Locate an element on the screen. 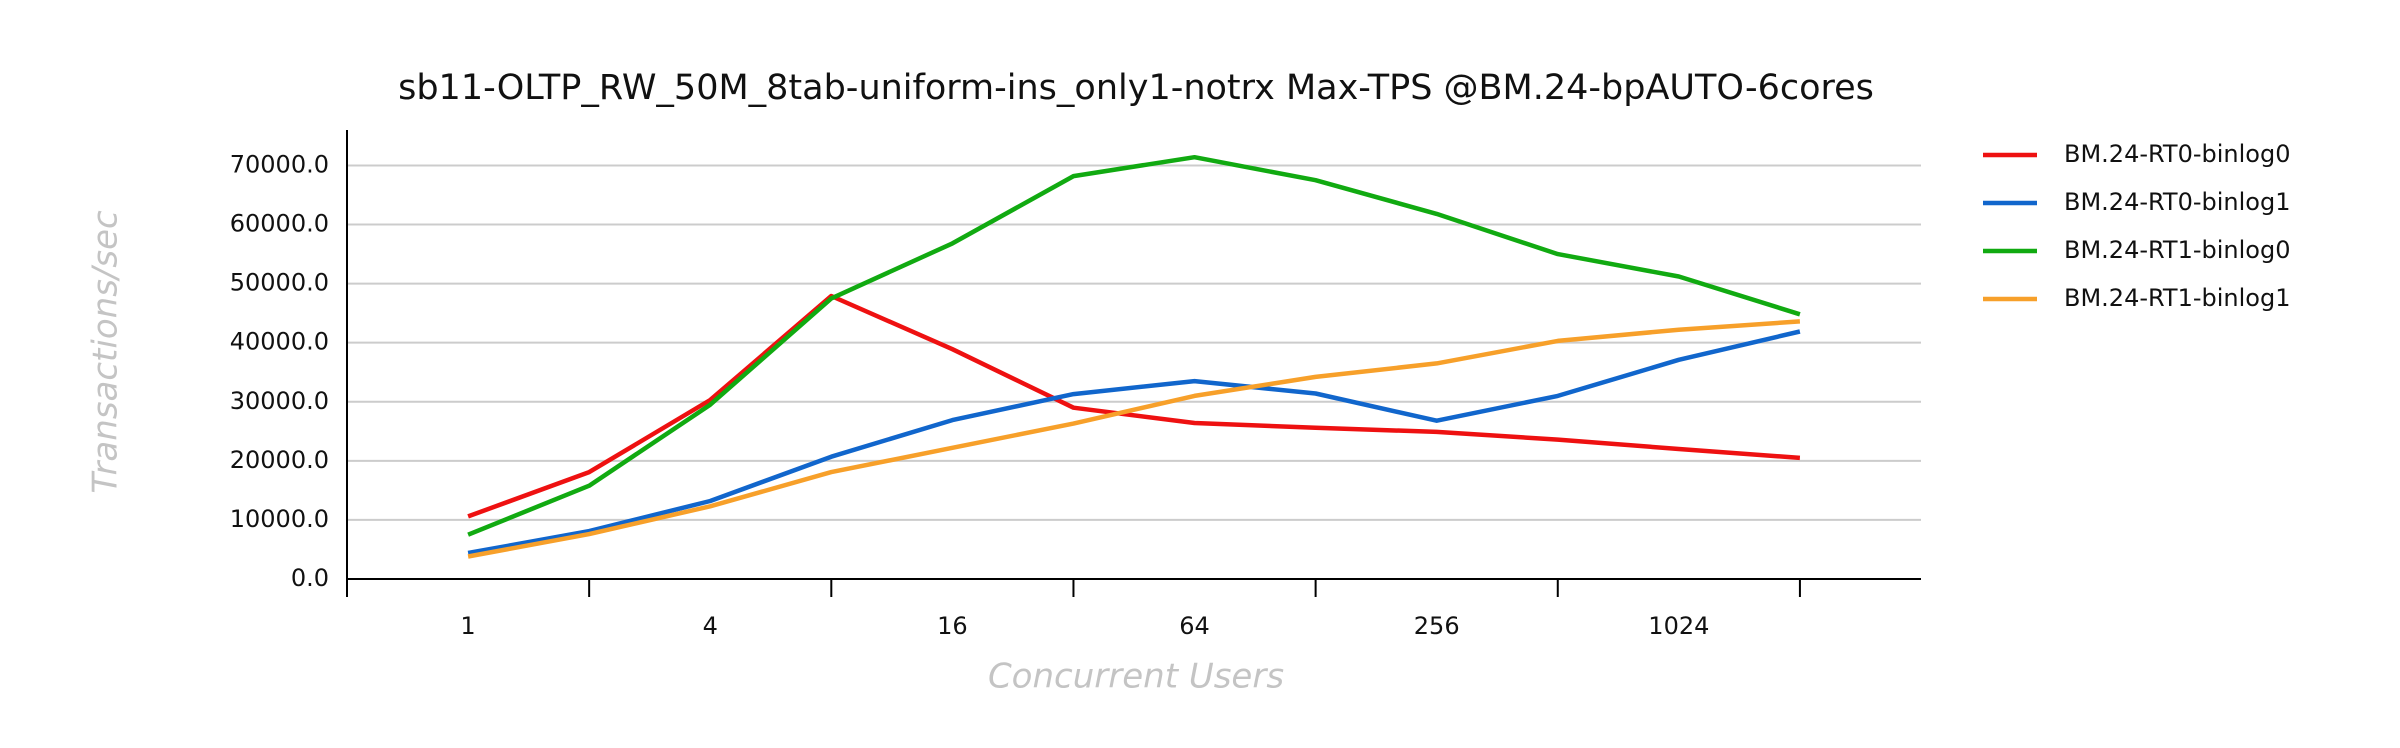  y-axis-title: Transactions/sec is located at coordinates (106, 352).